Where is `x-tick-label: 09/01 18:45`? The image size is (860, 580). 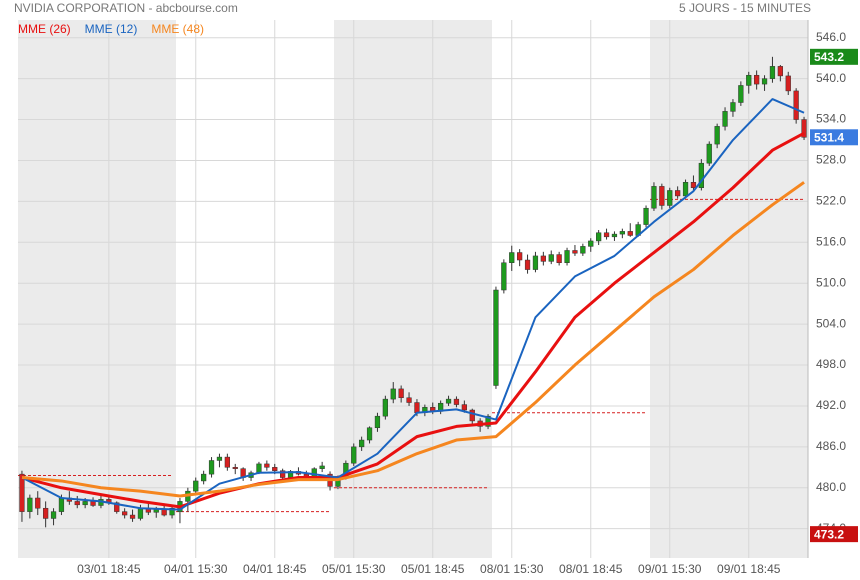
x-tick-label: 09/01 18:45 is located at coordinates (749, 569).